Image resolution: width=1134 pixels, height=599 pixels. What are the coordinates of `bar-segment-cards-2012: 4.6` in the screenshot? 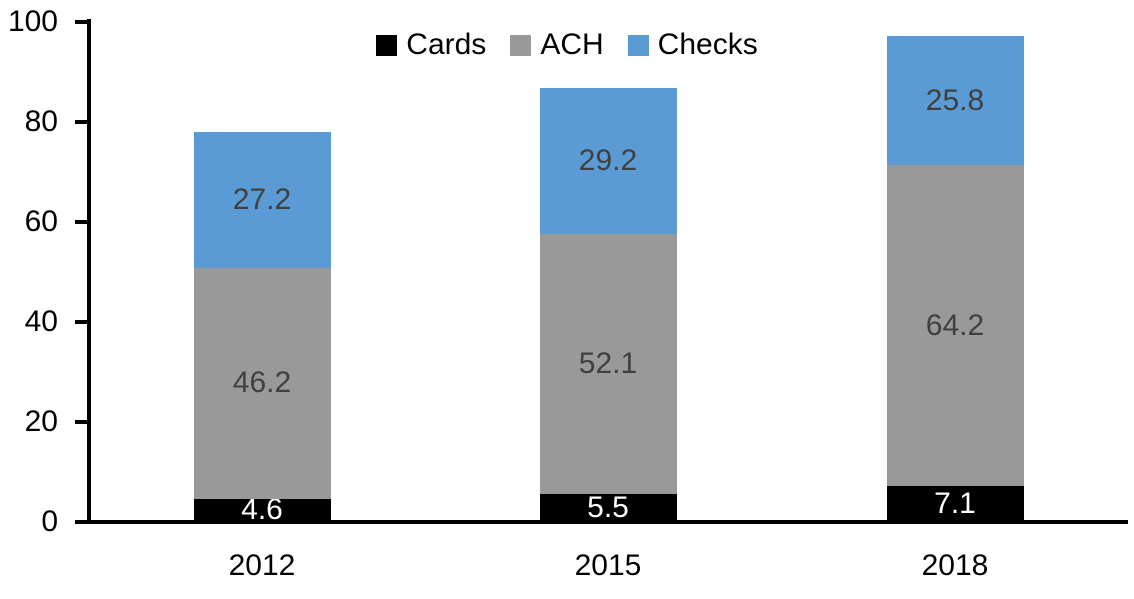 It's located at (262, 510).